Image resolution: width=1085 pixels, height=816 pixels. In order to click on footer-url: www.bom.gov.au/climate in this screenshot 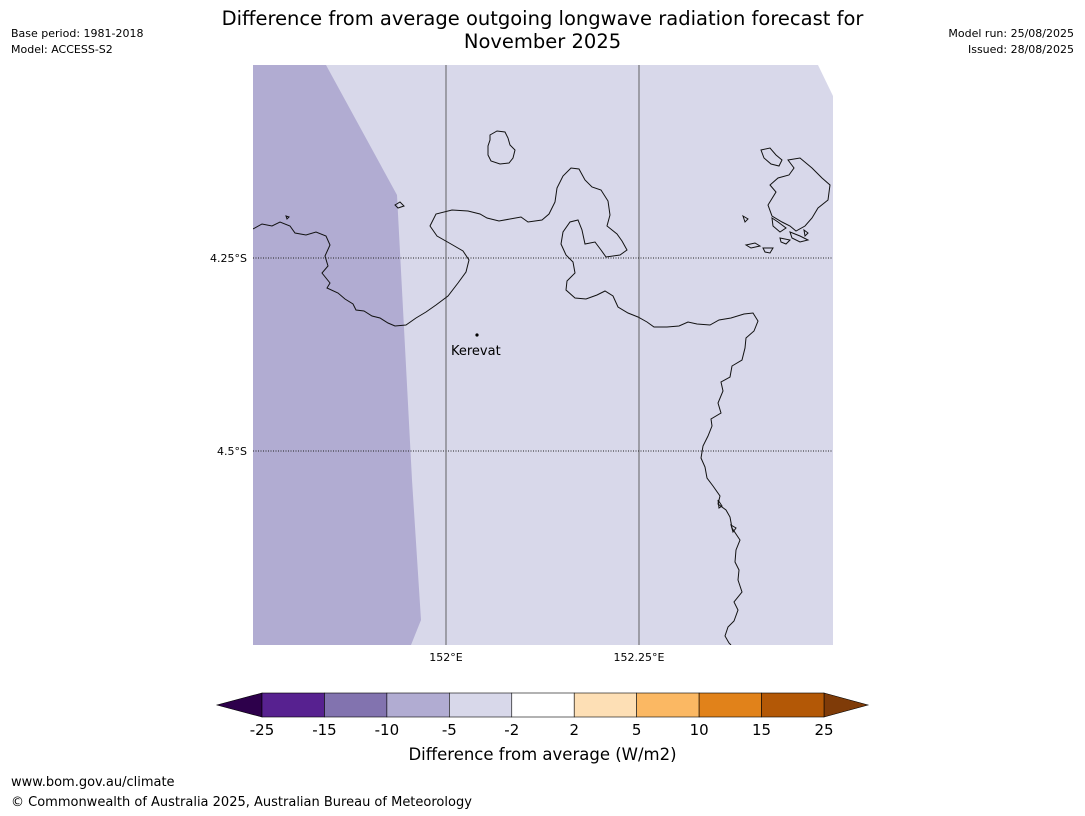, I will do `click(93, 782)`.